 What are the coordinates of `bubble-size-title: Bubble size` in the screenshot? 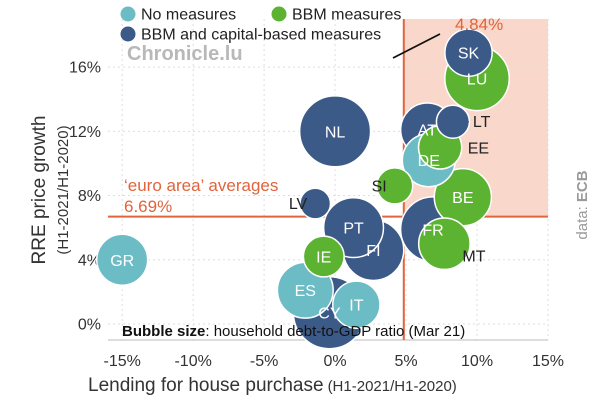 It's located at (163, 331).